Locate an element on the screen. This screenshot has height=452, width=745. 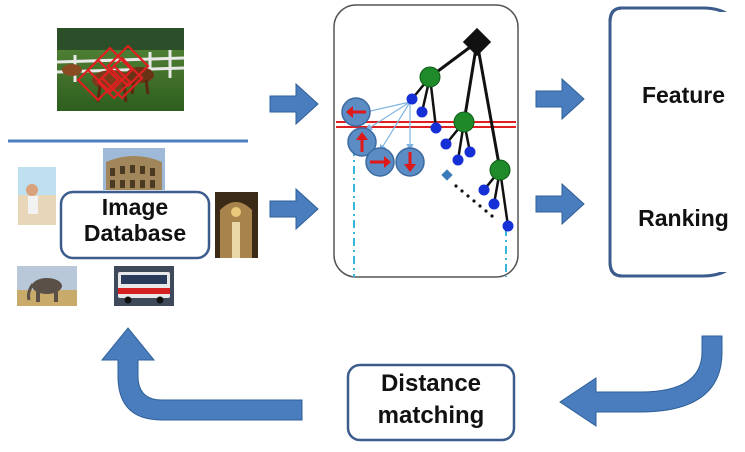
diamond-marker is located at coordinates (447, 175).